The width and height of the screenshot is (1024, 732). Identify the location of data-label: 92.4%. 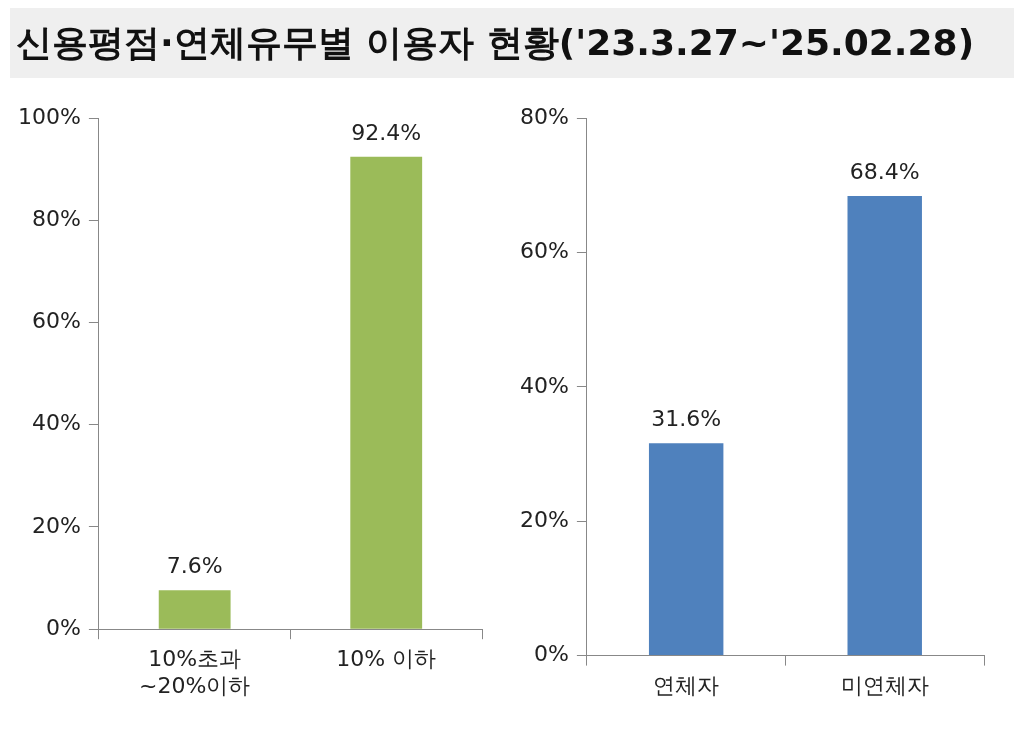
(386, 132).